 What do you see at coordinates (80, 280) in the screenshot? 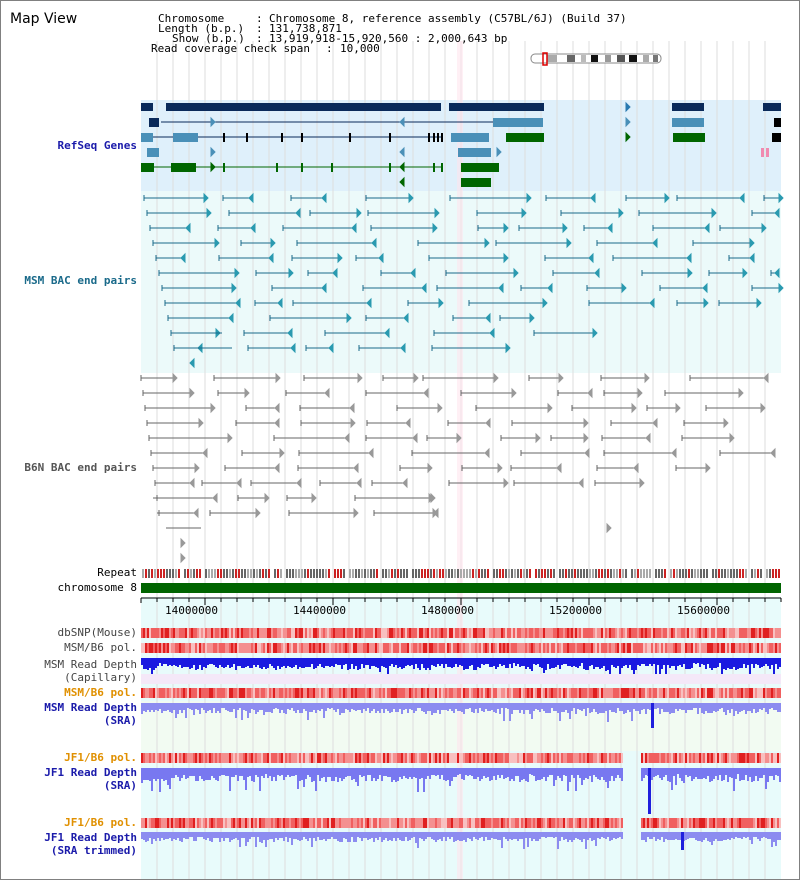
I see `track-label-msm-bac: MSM BAC end pairs` at bounding box center [80, 280].